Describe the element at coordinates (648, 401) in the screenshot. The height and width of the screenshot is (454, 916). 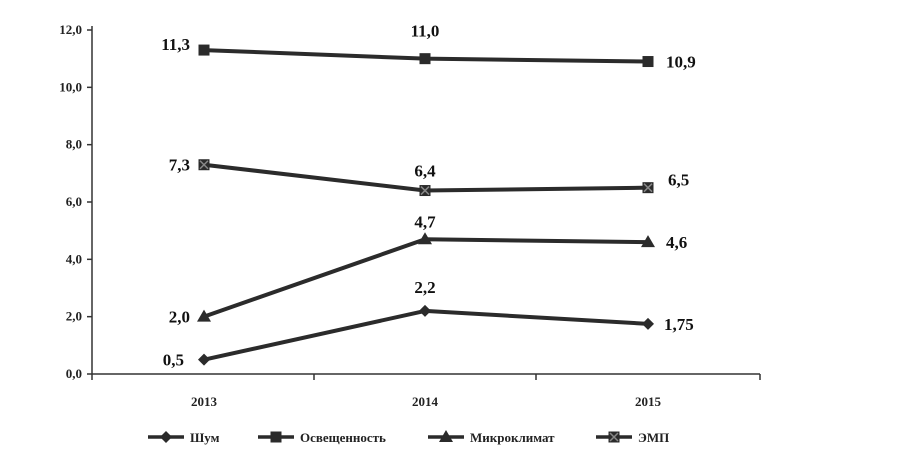
I see `x-tick-label: 2015` at that location.